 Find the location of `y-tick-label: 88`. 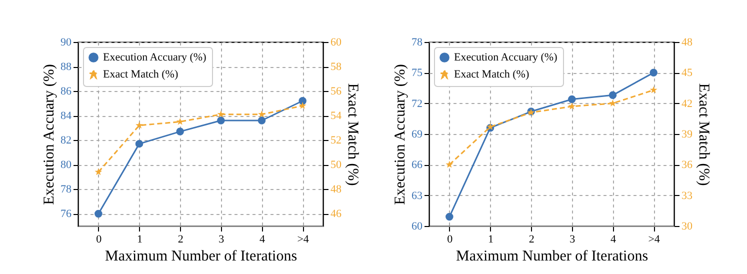

y-tick-label: 88 is located at coordinates (66, 67).